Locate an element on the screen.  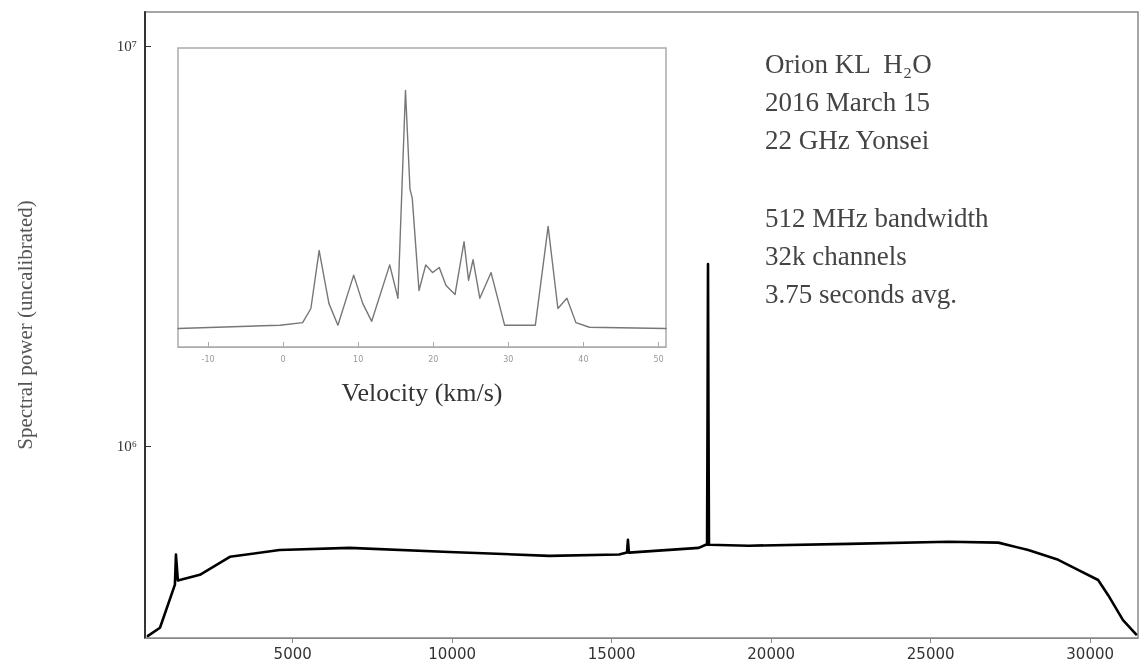
x-tick-label: 40 is located at coordinates (583, 359).